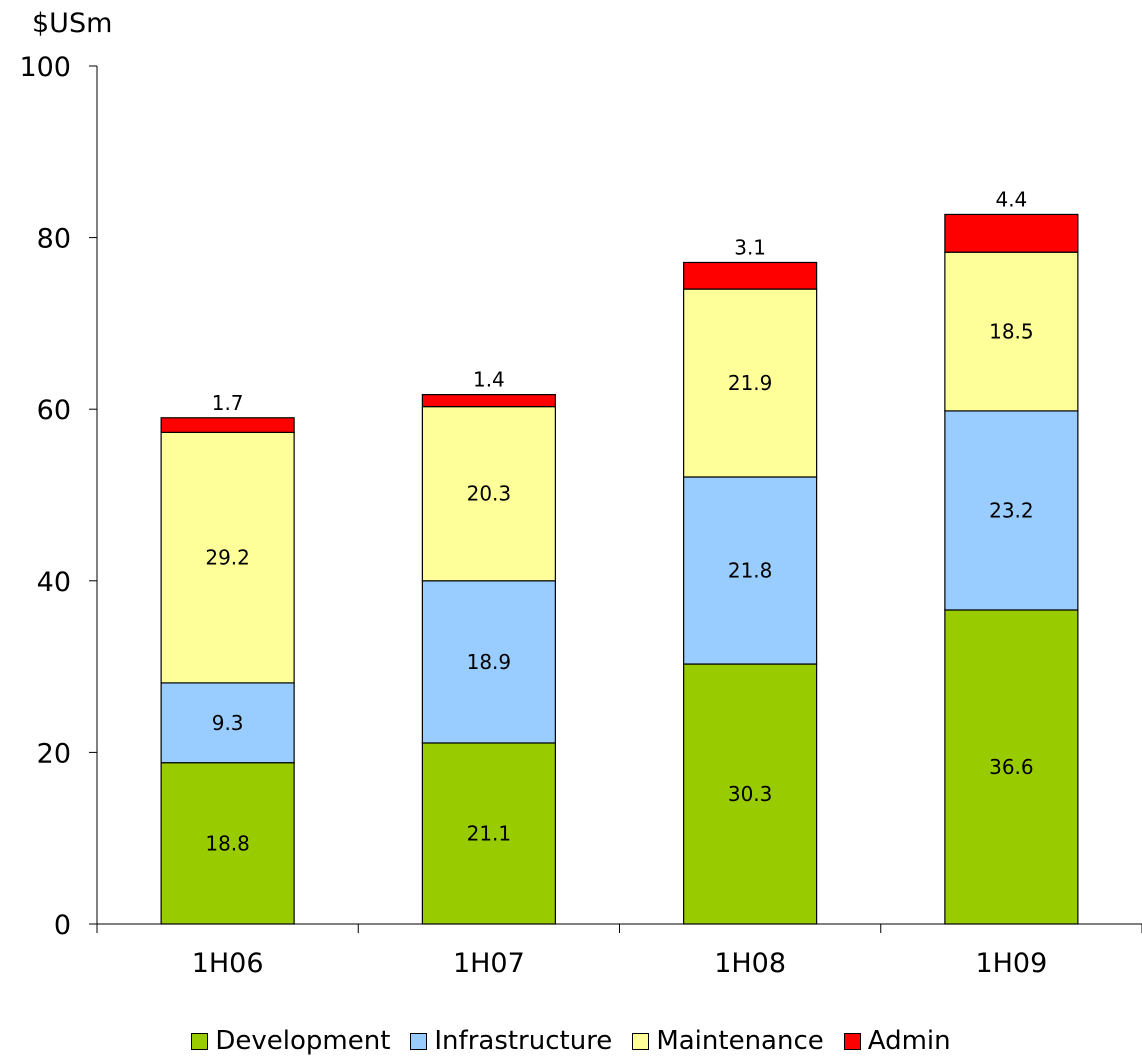 The height and width of the screenshot is (1061, 1142). Describe the element at coordinates (54, 239) in the screenshot. I see `y-tick-label: 80` at that location.